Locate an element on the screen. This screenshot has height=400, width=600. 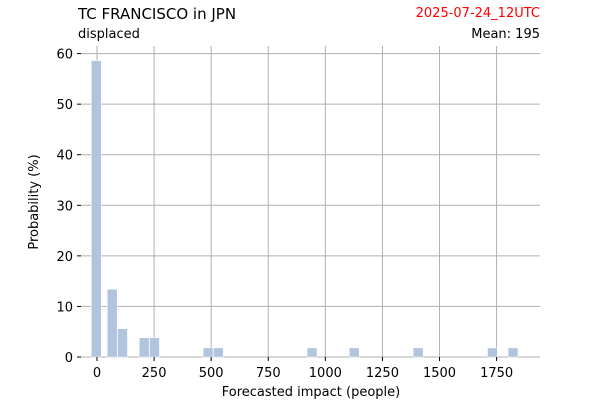
y-axis-label: Probability (%) is located at coordinates (34, 201).